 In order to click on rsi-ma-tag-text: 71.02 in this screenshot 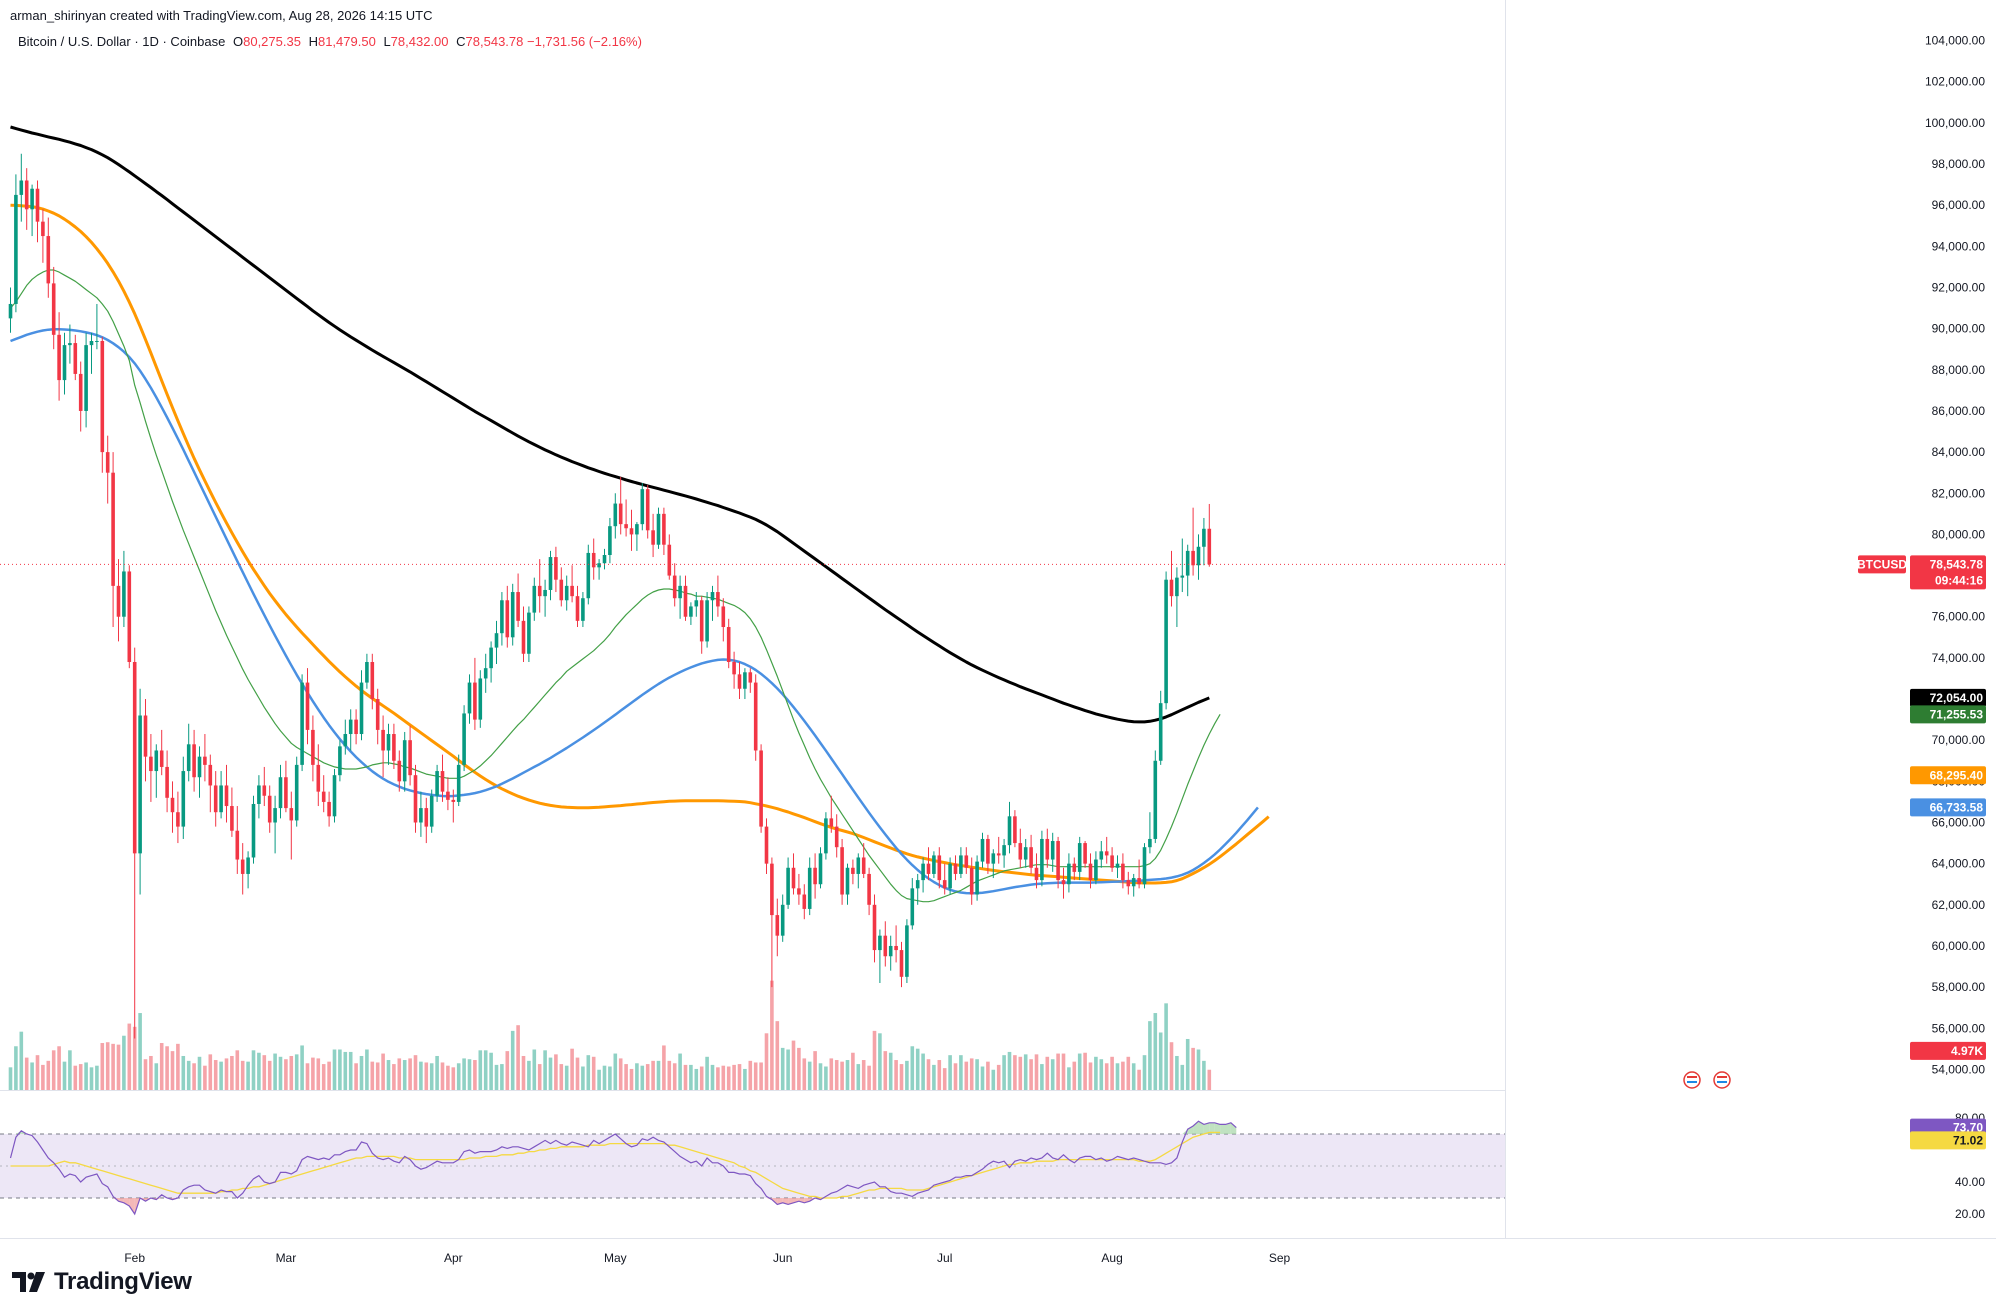, I will do `click(1968, 1140)`.